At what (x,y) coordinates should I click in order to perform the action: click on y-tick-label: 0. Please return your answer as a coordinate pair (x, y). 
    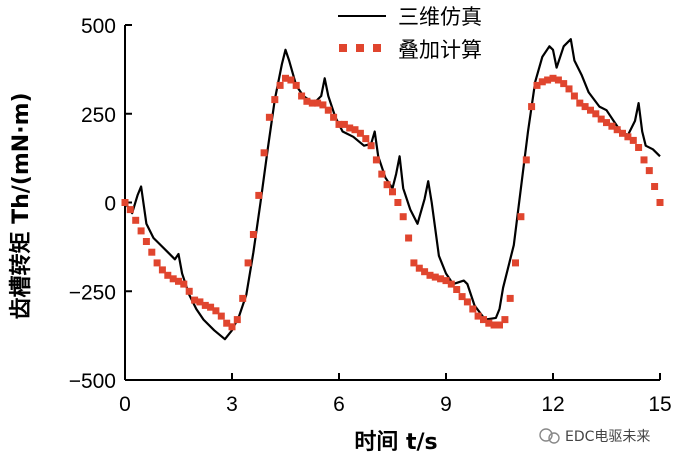
    Looking at the image, I should click on (110, 204).